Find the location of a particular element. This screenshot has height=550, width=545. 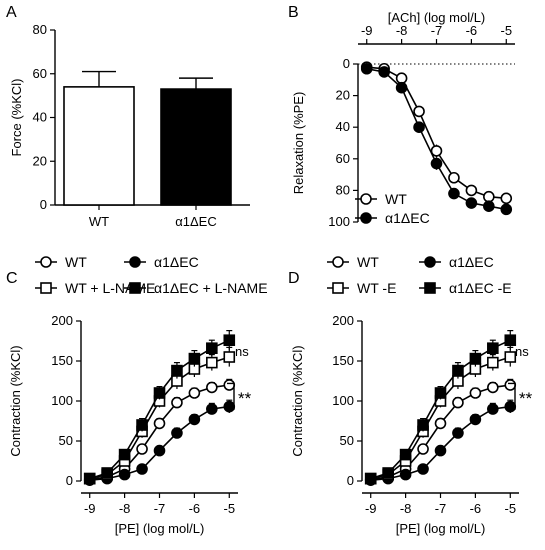

x-tick-label: -9 is located at coordinates (367, 30).